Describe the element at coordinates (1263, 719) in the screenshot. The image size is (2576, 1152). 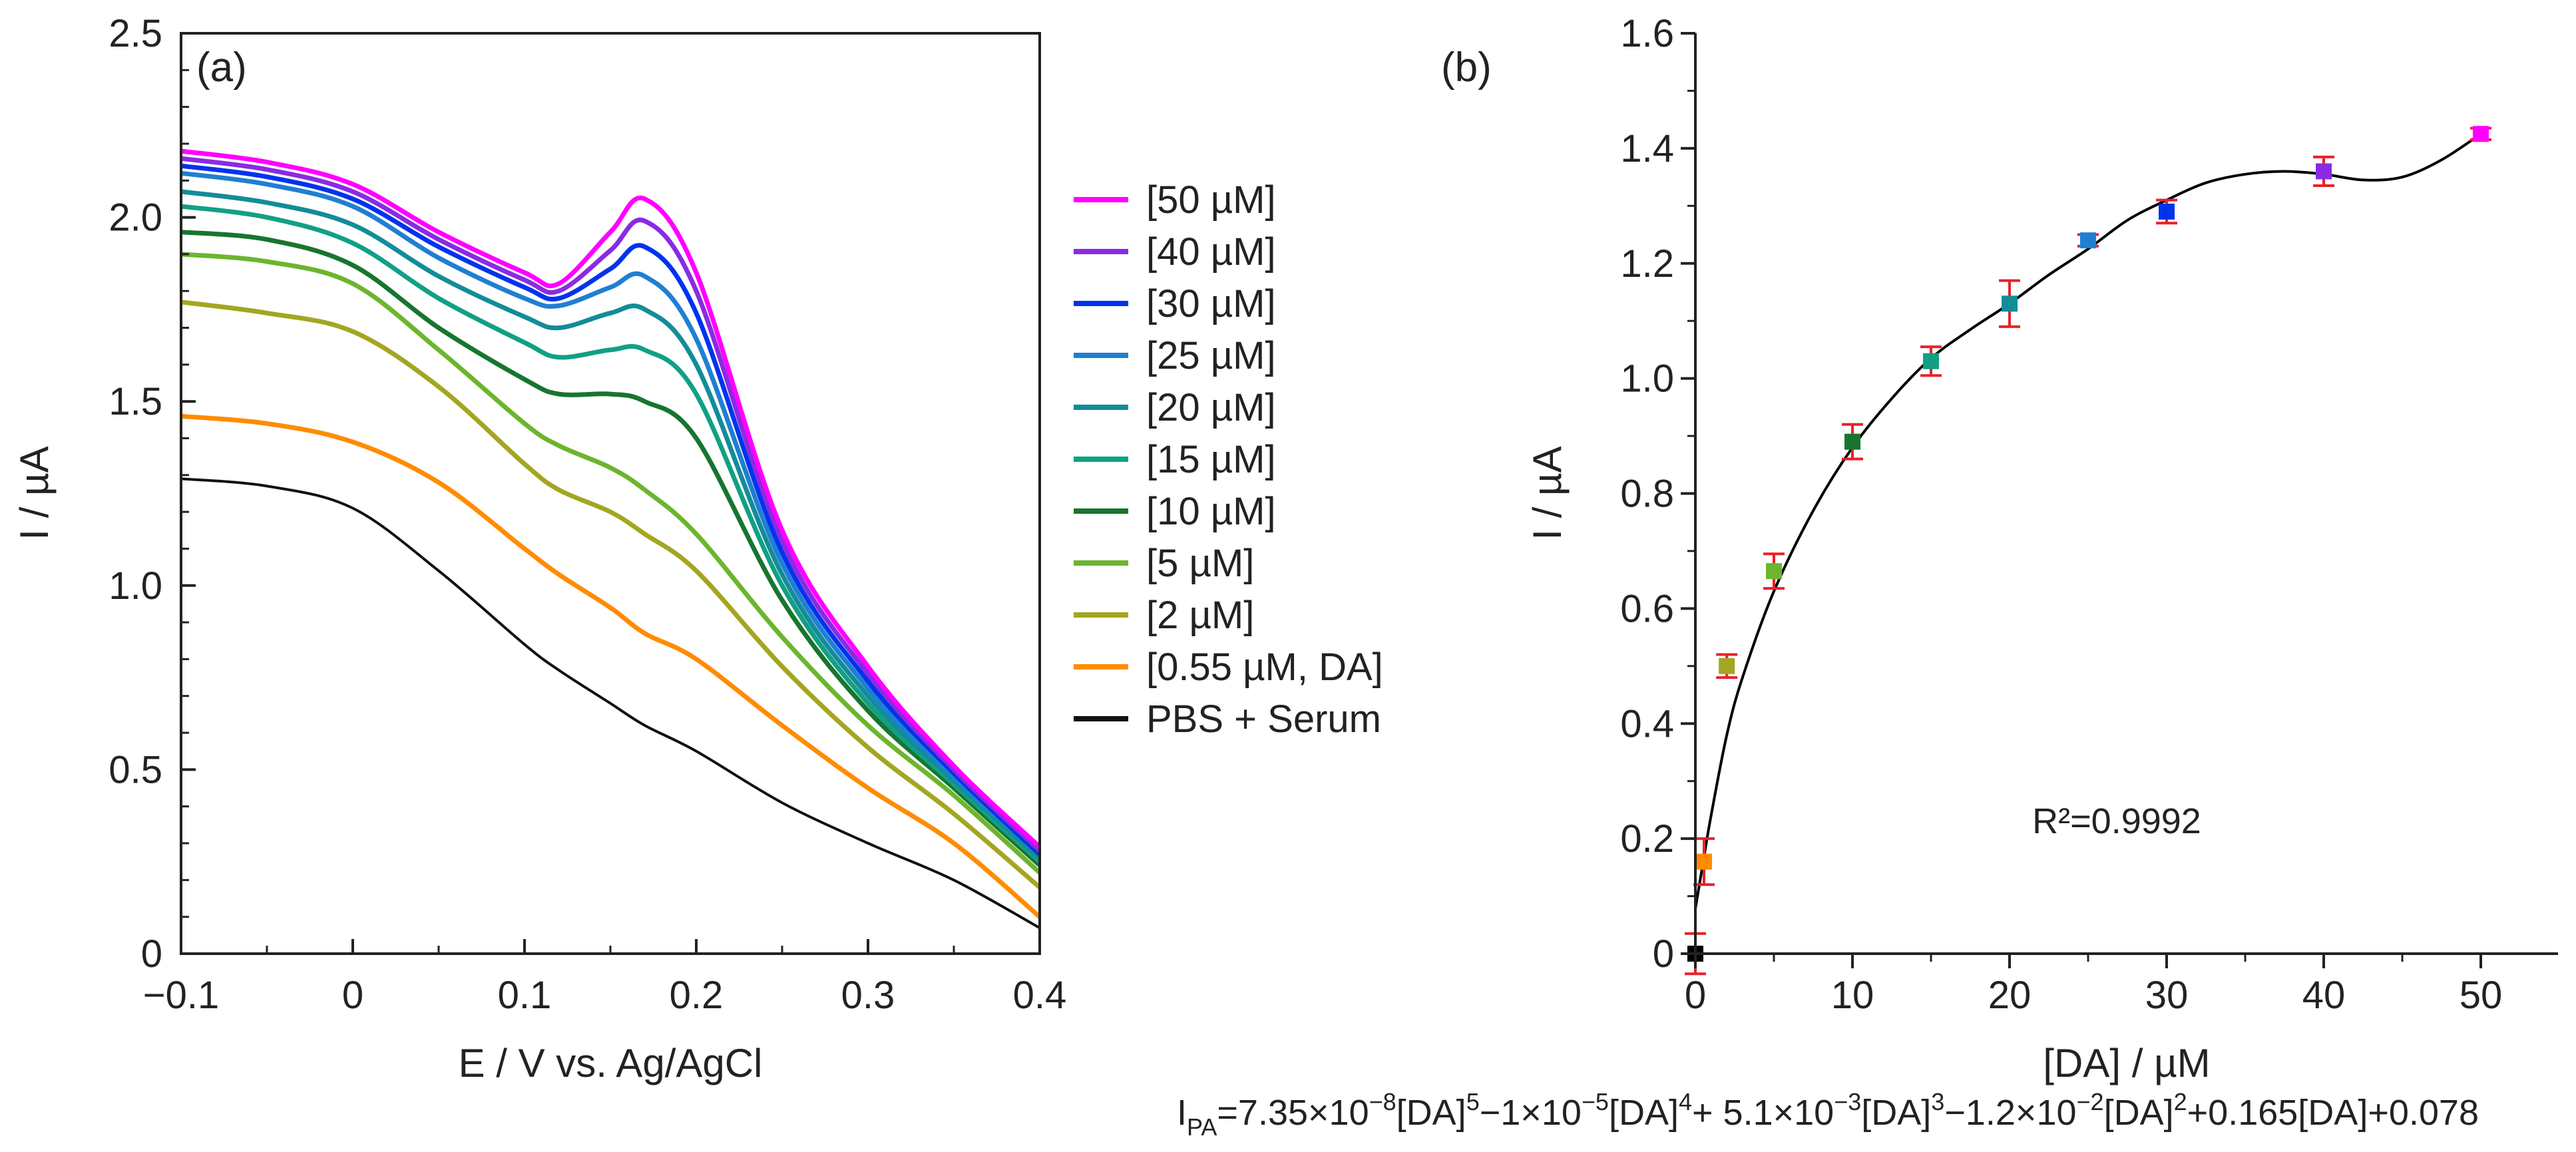
I see `legend-label: PBS + Serum` at that location.